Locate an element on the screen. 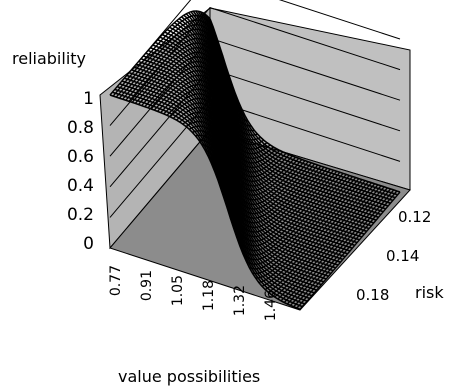 The image size is (471, 389). z-tick-label: 0.6 is located at coordinates (80, 157).